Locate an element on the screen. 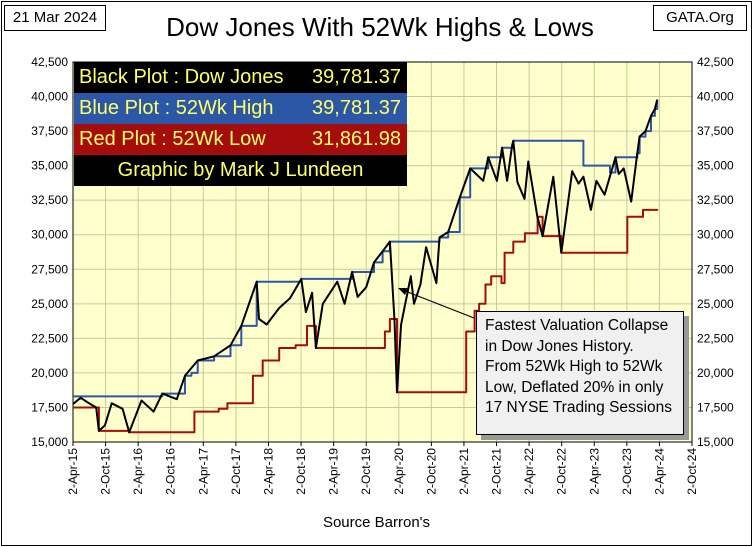 This screenshot has width=753, height=547. y-tick-label-right: 30,000 is located at coordinates (715, 235).